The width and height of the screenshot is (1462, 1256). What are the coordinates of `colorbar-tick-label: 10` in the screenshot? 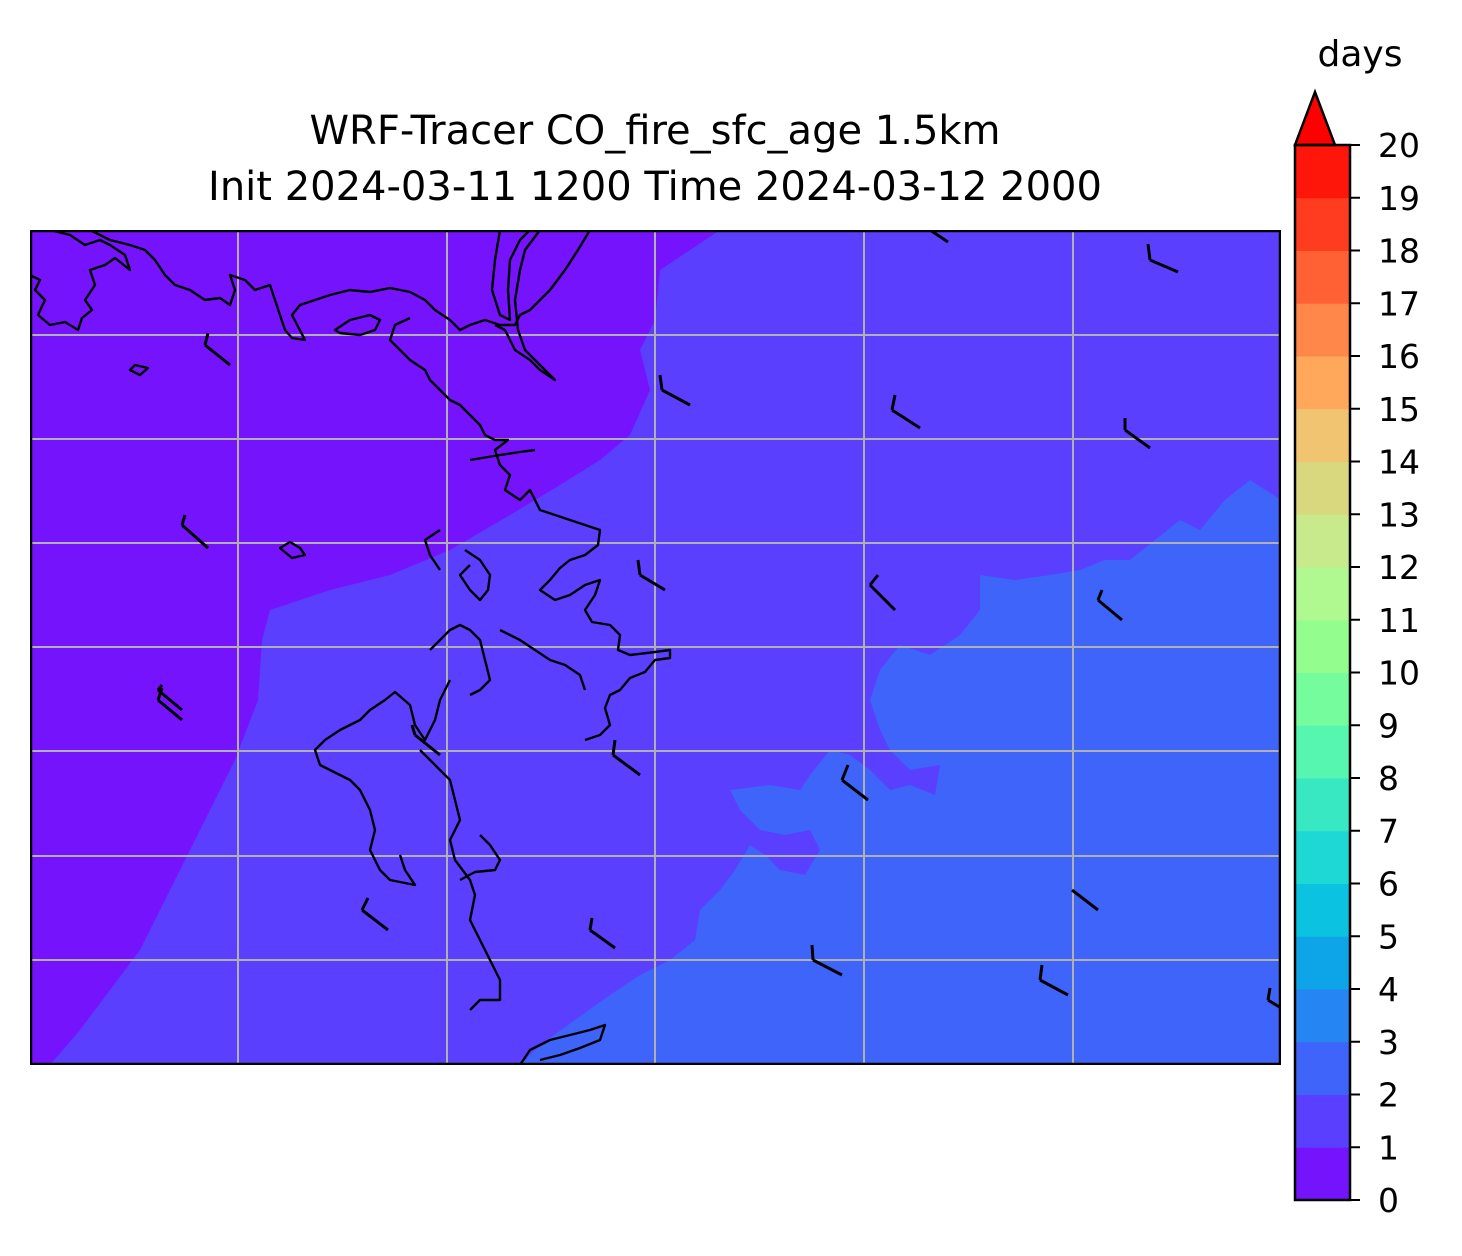 It's located at (1399, 673).